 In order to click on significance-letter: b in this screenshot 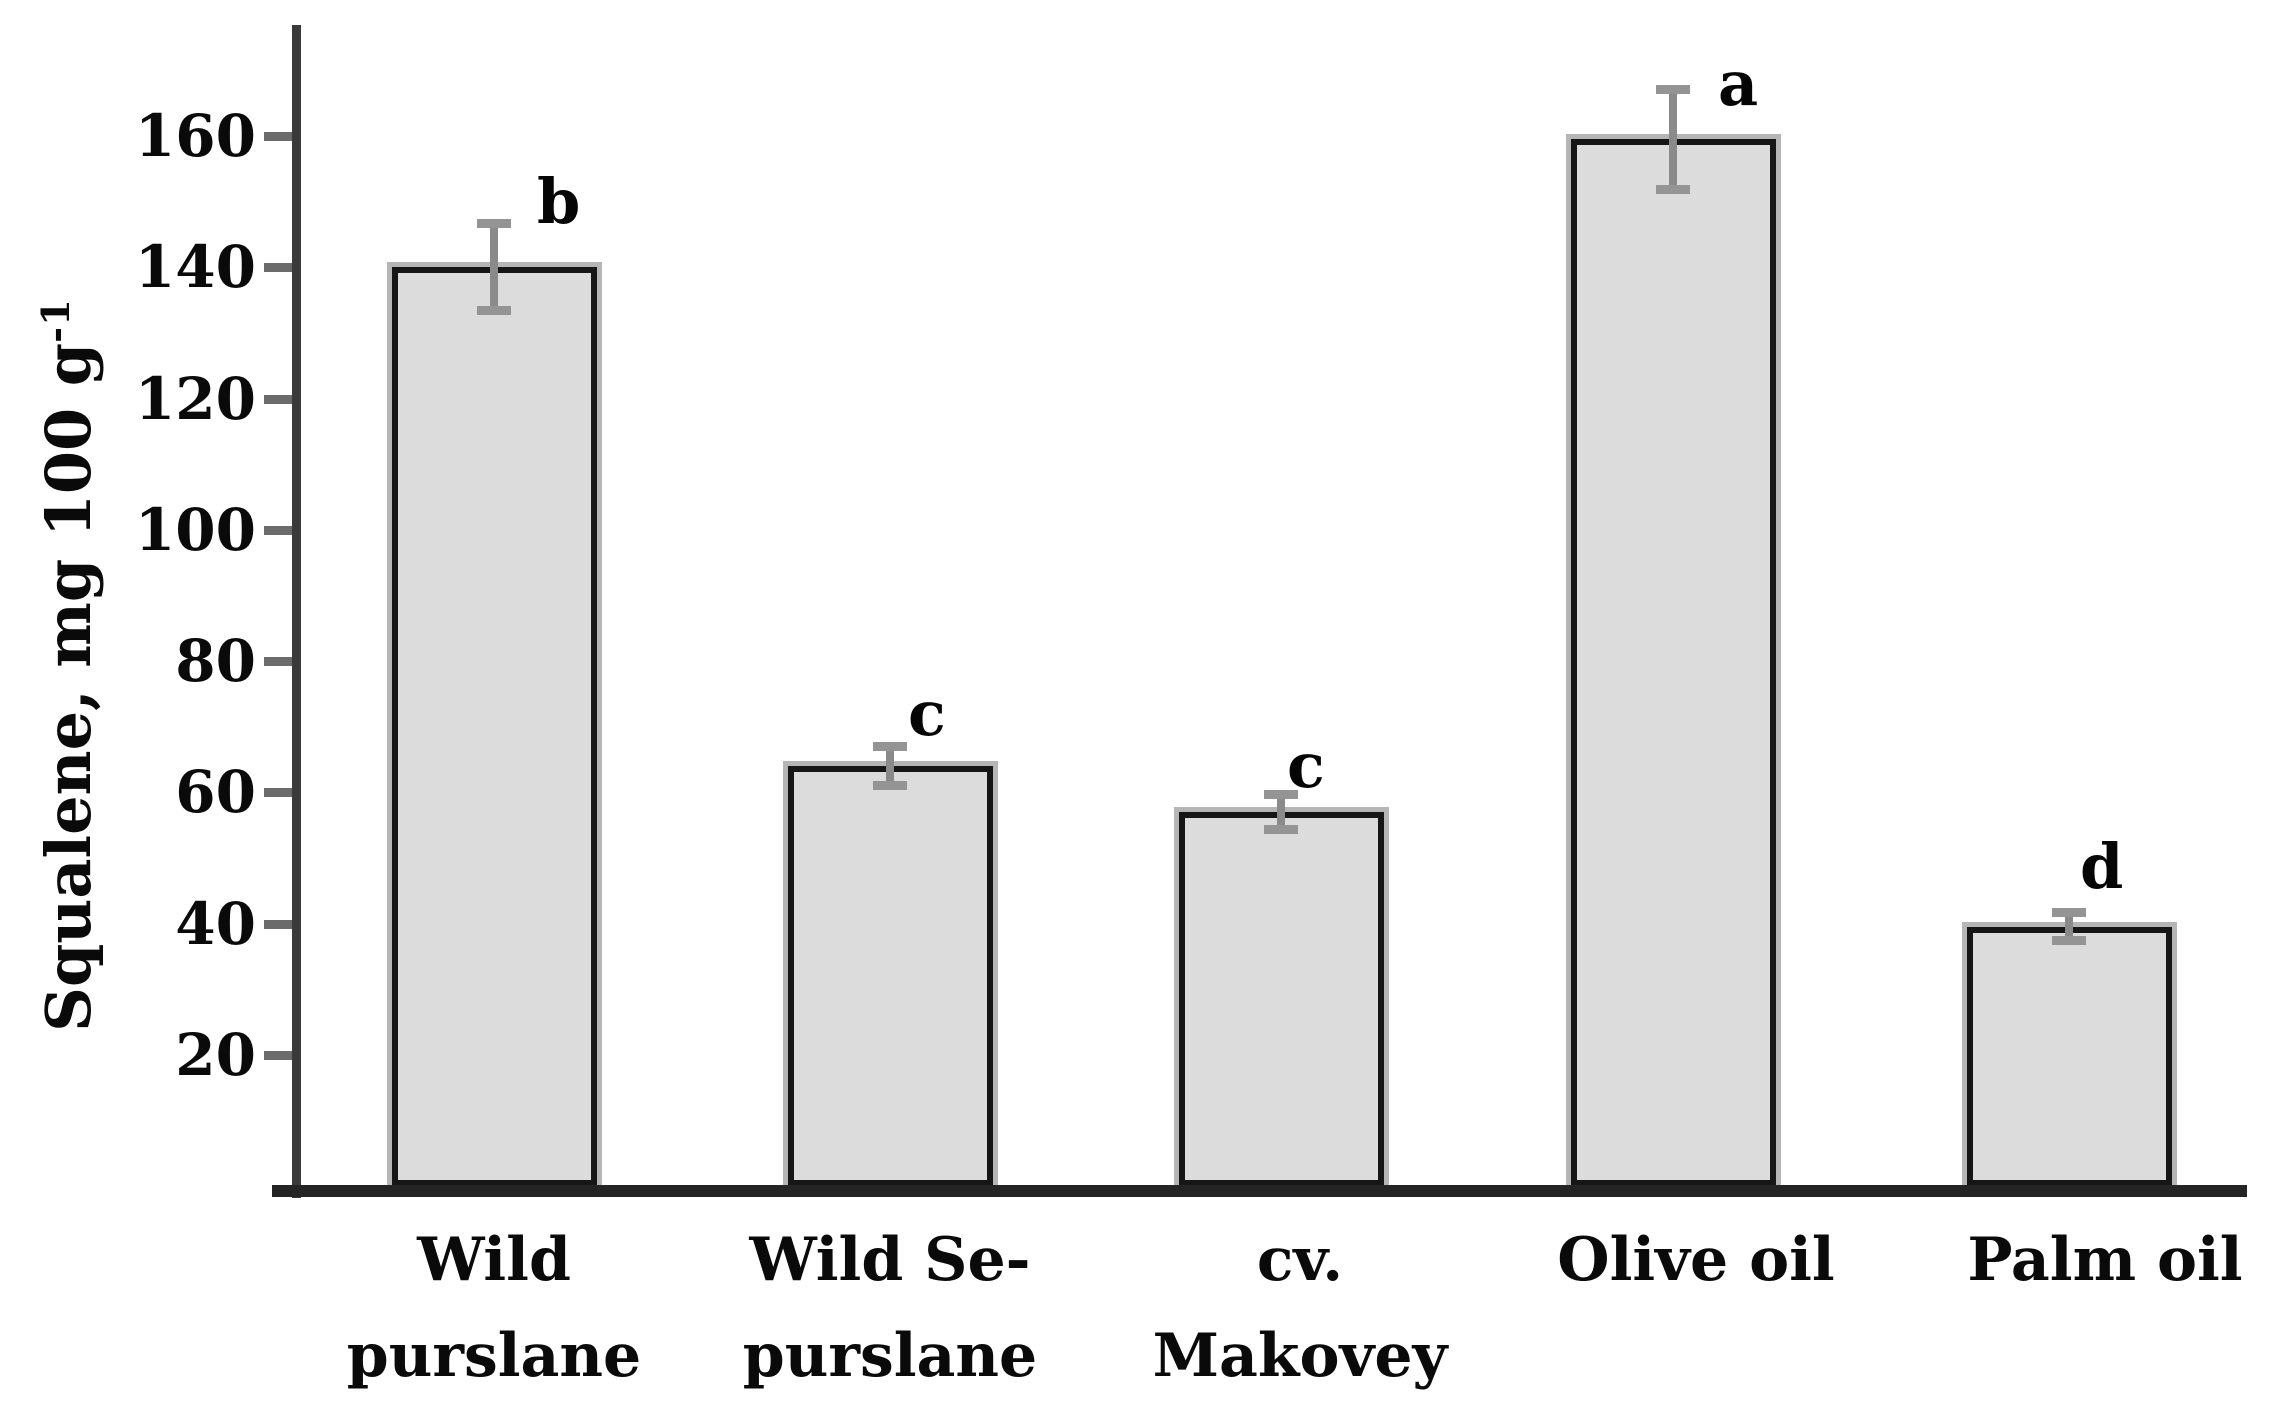, I will do `click(559, 201)`.